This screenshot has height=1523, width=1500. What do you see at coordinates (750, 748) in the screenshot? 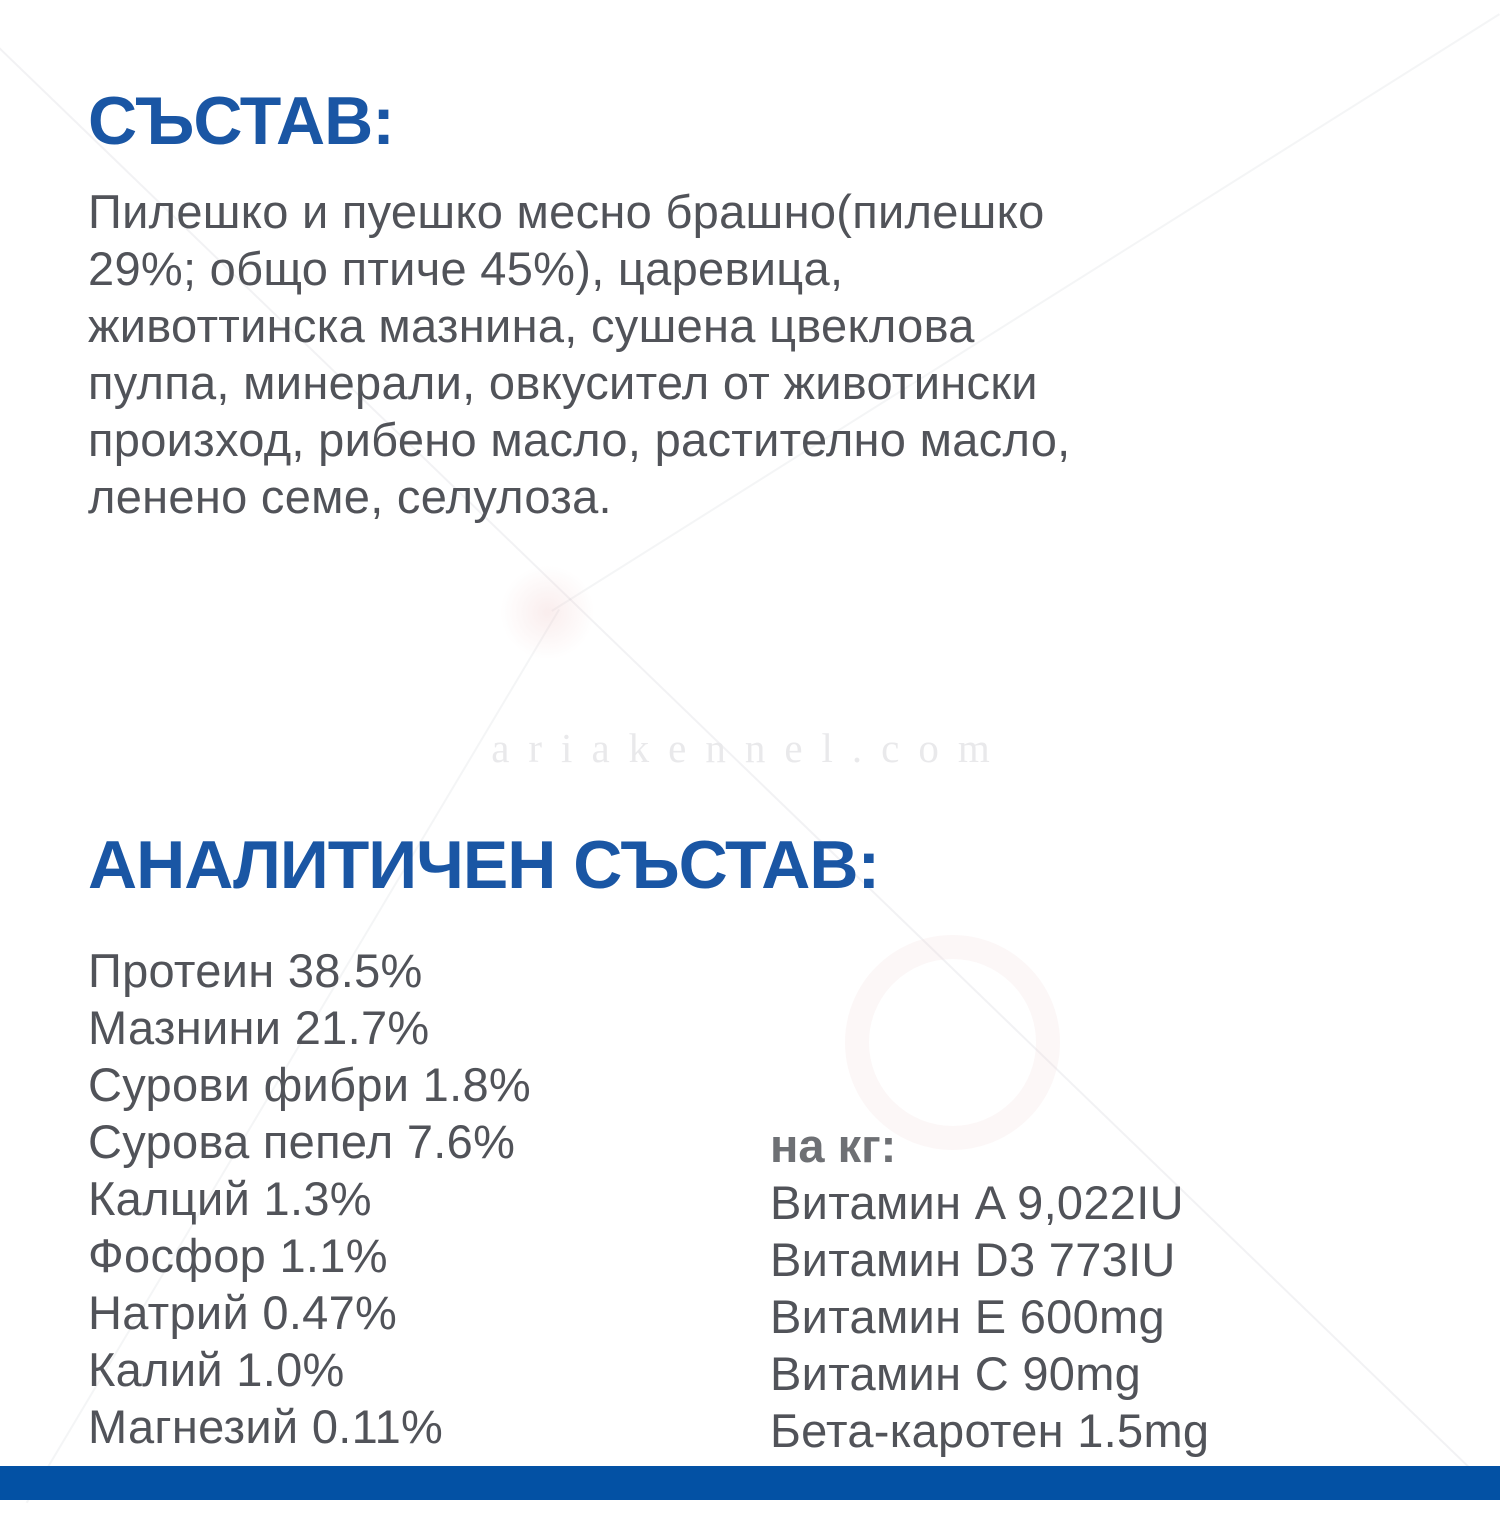
I see `watermark-text: ariakennel.com` at bounding box center [750, 748].